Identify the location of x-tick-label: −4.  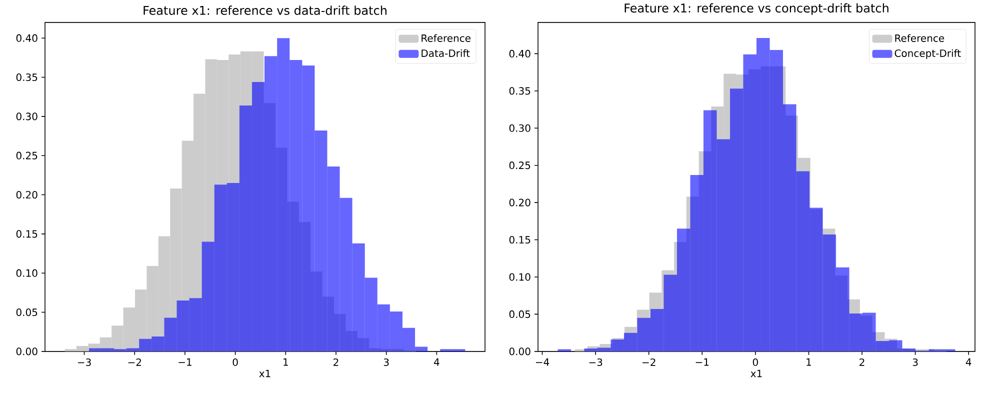
(543, 362).